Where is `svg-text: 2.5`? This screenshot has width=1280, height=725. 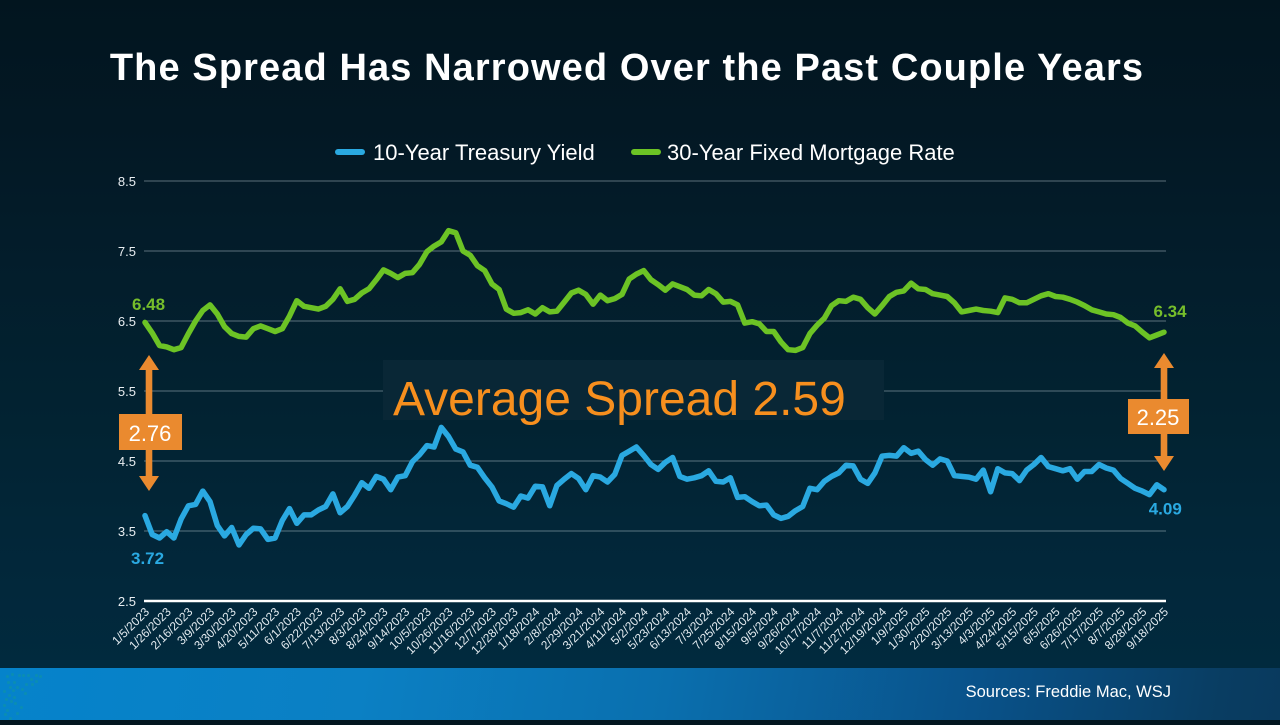 svg-text: 2.5 is located at coordinates (127, 601).